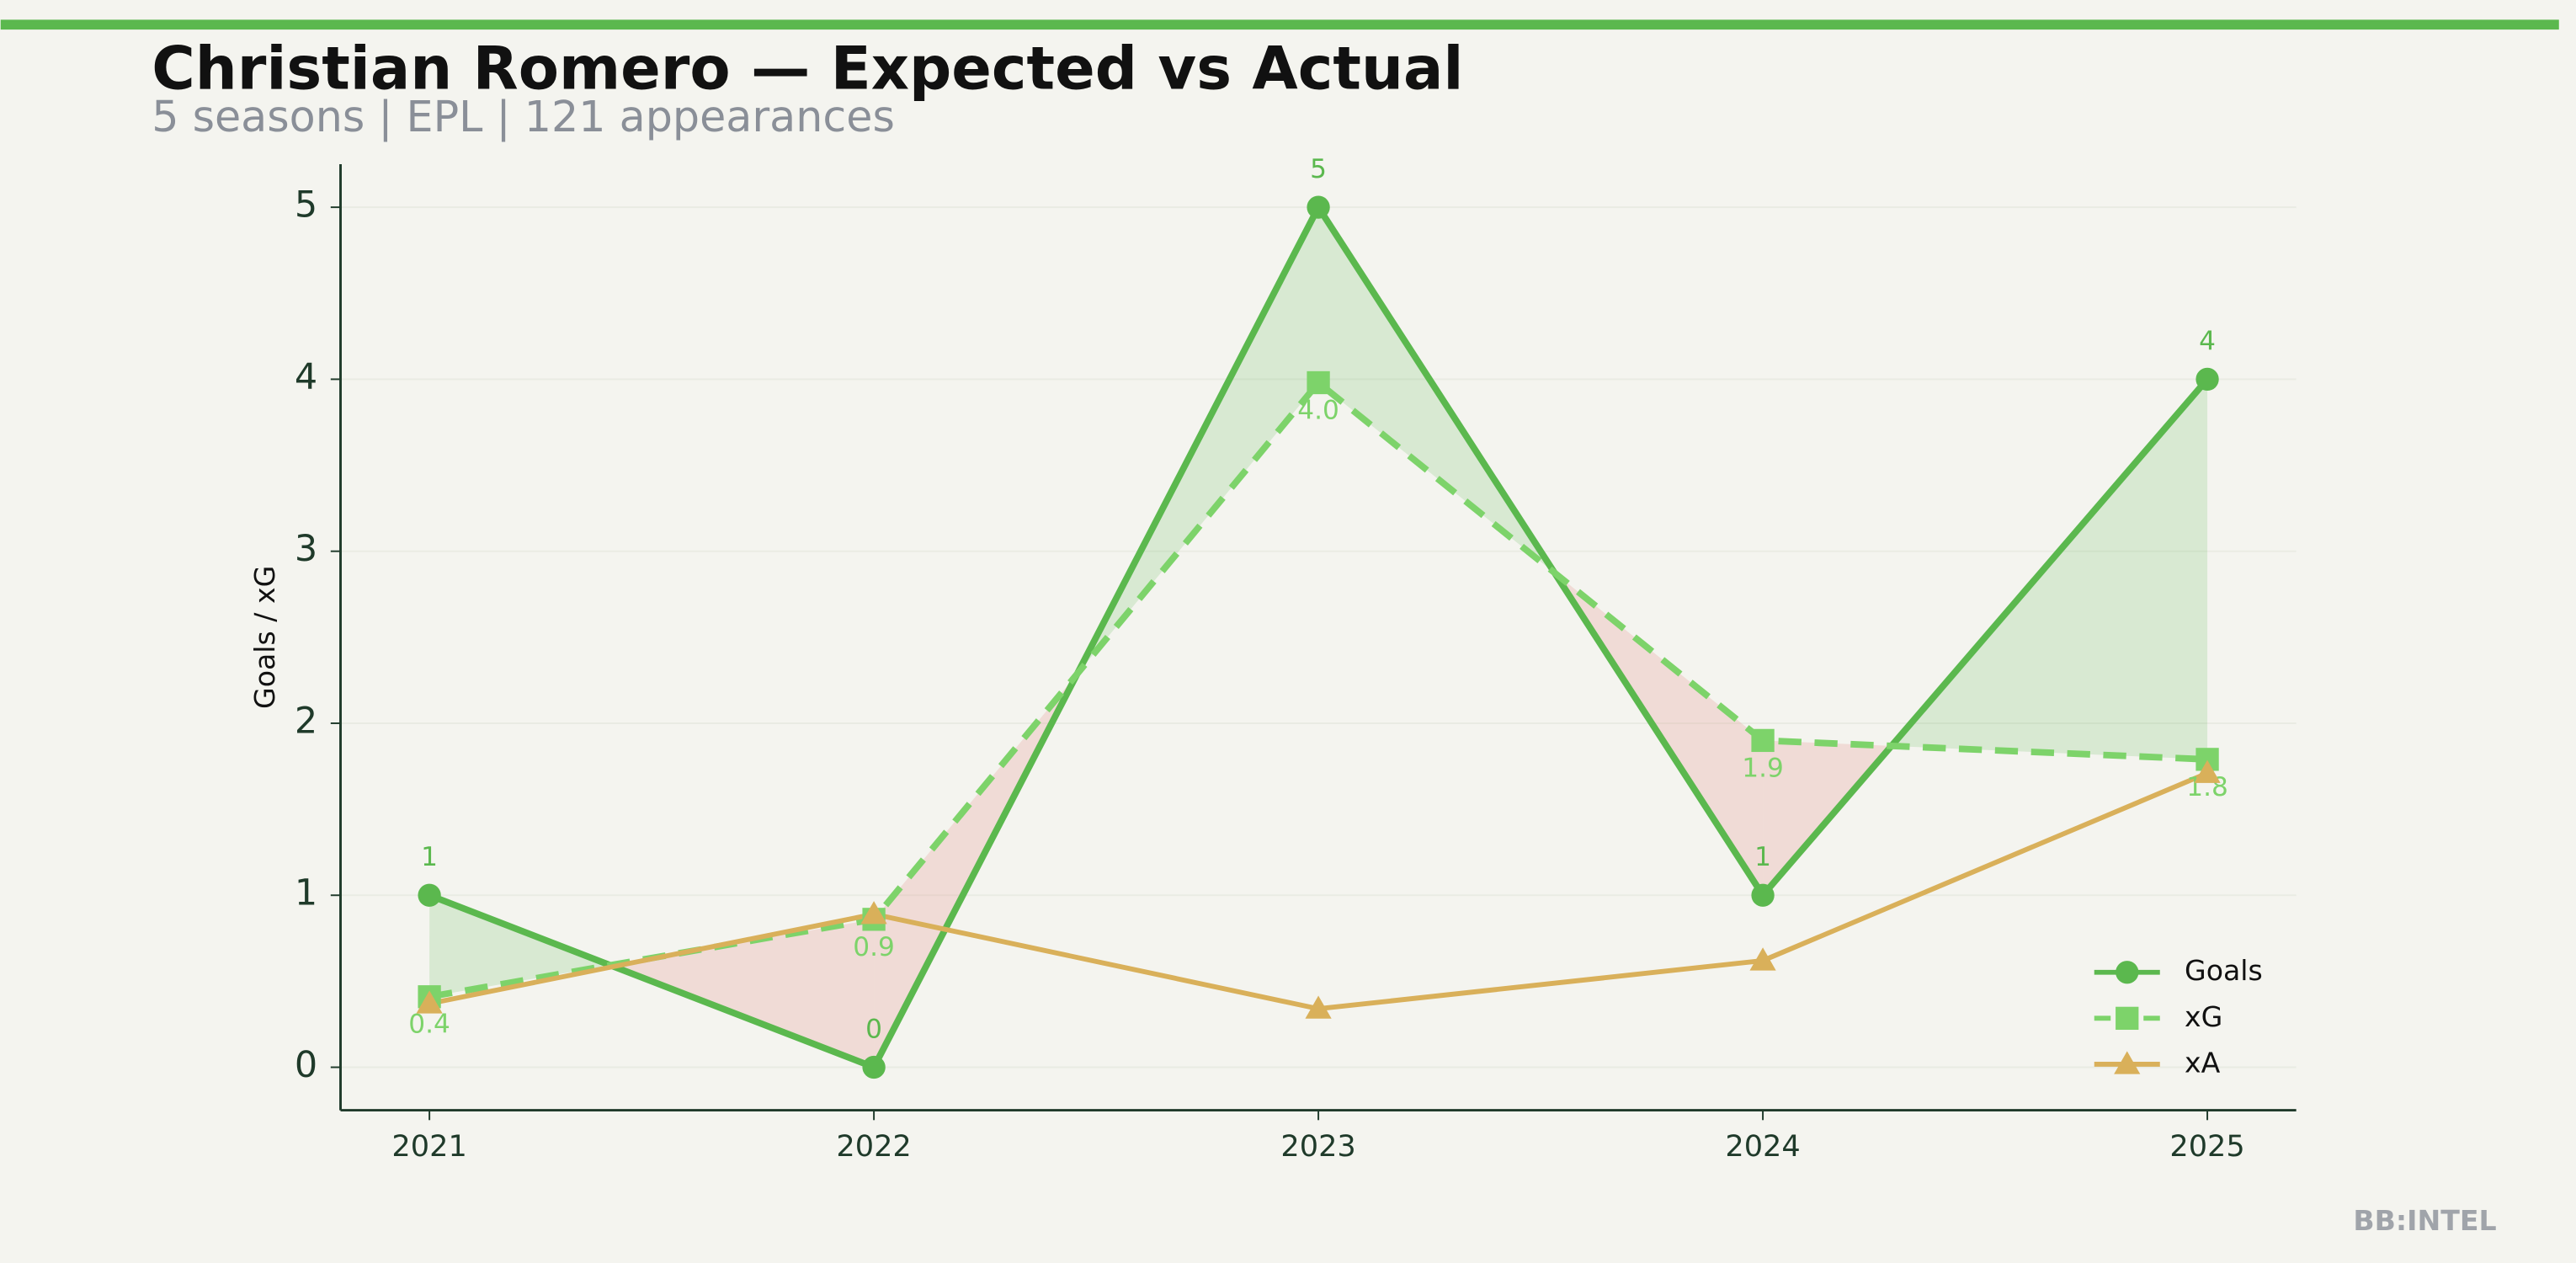 This screenshot has width=2576, height=1263. Describe the element at coordinates (519, 946) in the screenshot. I see `fill-between` at that location.